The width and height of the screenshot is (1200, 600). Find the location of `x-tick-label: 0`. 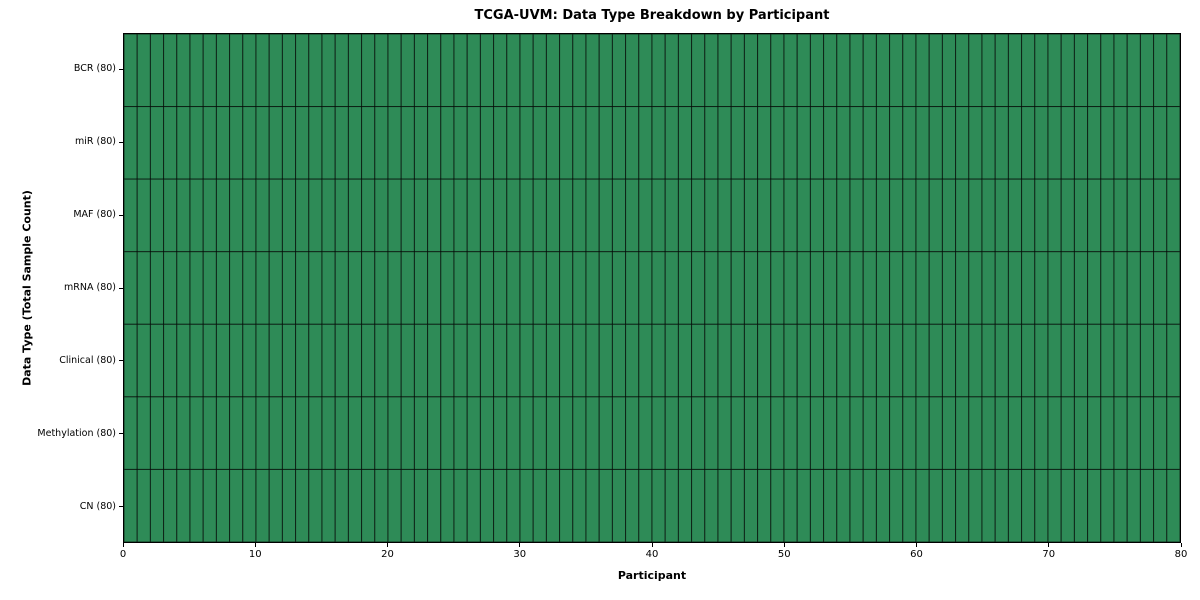

x-tick-label: 0 is located at coordinates (123, 554).